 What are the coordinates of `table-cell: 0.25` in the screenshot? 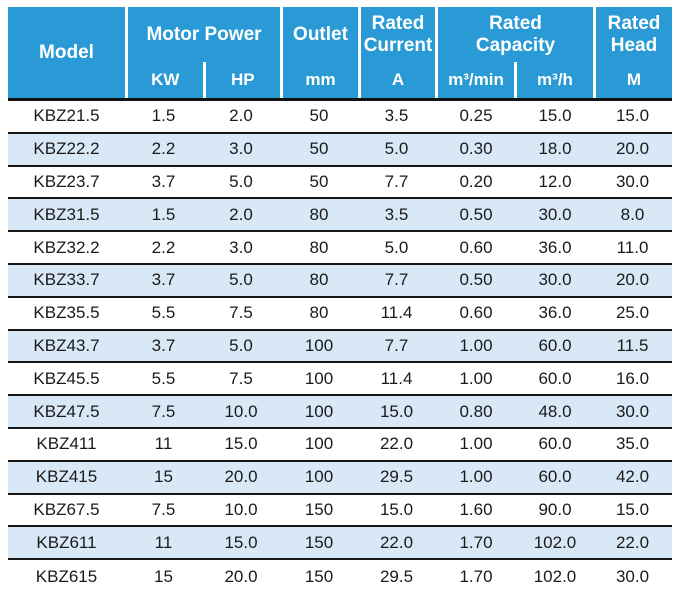 It's located at (476, 116).